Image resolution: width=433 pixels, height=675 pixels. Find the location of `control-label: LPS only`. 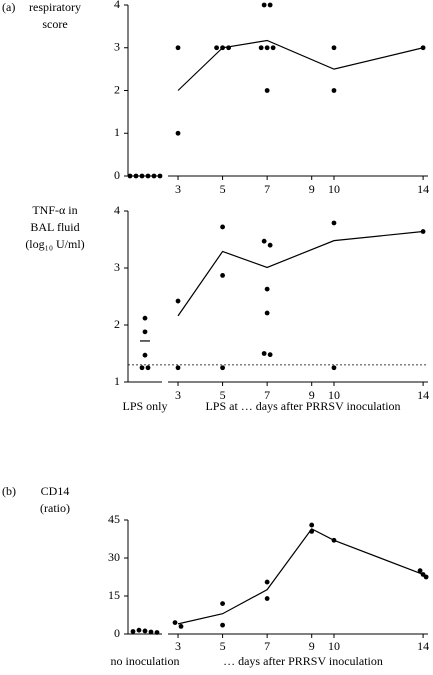

control-label: LPS only is located at coordinates (144, 406).